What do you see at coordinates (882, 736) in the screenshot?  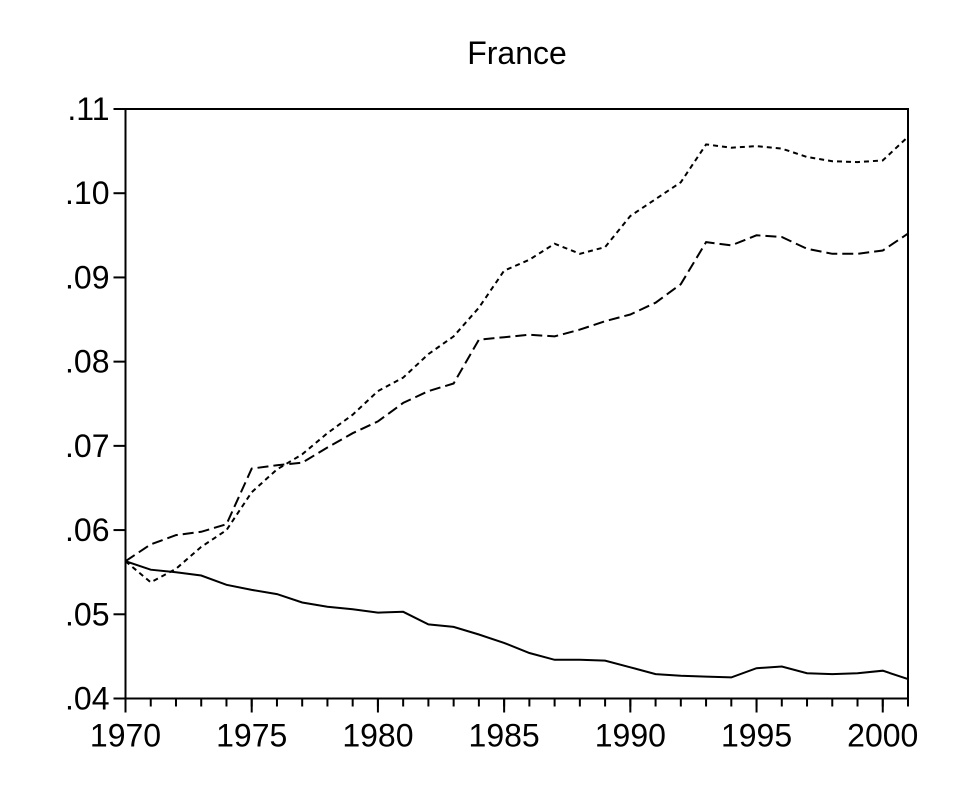 I see `x-tick-label: 2000` at bounding box center [882, 736].